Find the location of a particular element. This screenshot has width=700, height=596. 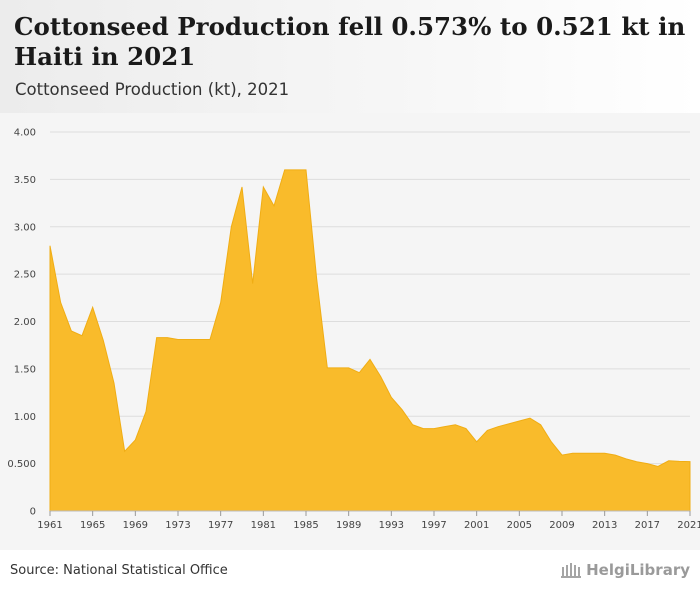

x-tick-label: 1969 is located at coordinates (135, 525).